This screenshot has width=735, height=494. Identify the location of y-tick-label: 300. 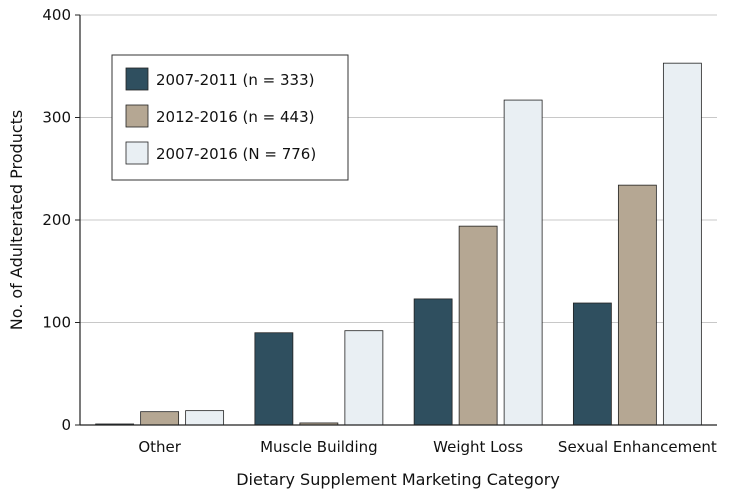
(56, 118).